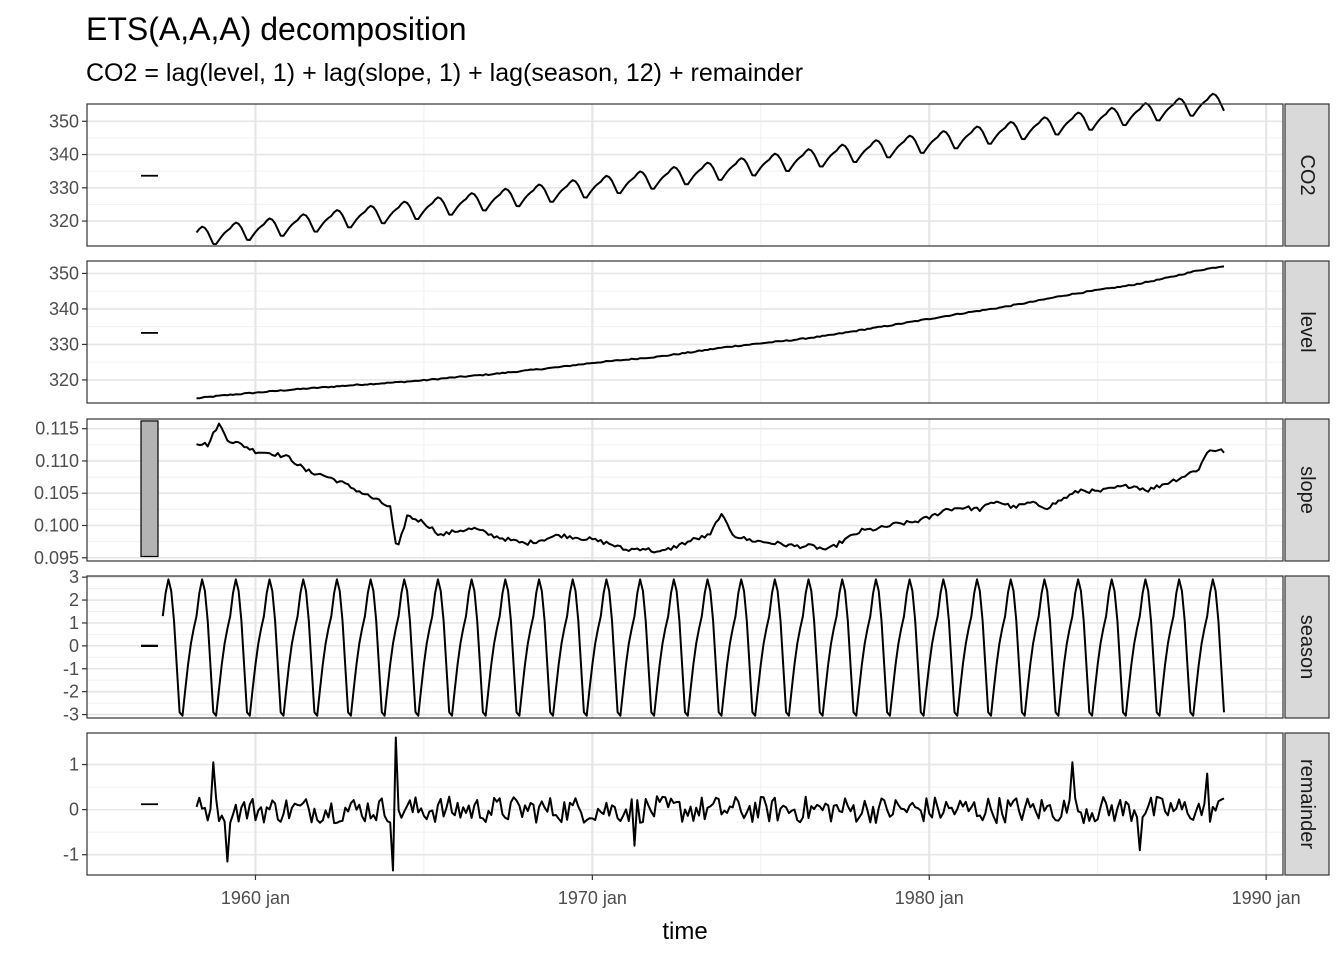 The height and width of the screenshot is (960, 1344). What do you see at coordinates (710, 488) in the screenshot?
I see `series-line-slope` at bounding box center [710, 488].